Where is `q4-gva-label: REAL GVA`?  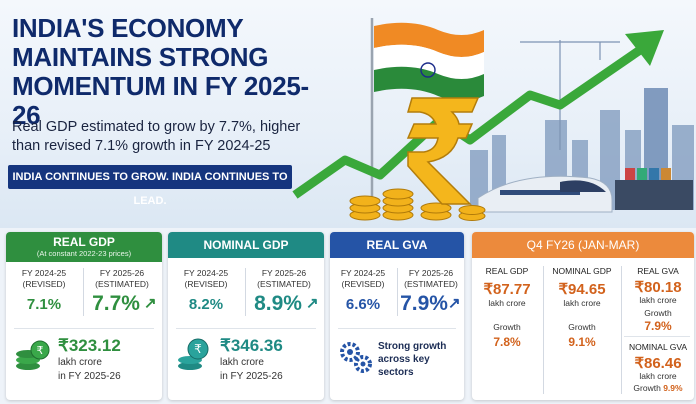 q4-gva-label: REAL GVA is located at coordinates (658, 271).